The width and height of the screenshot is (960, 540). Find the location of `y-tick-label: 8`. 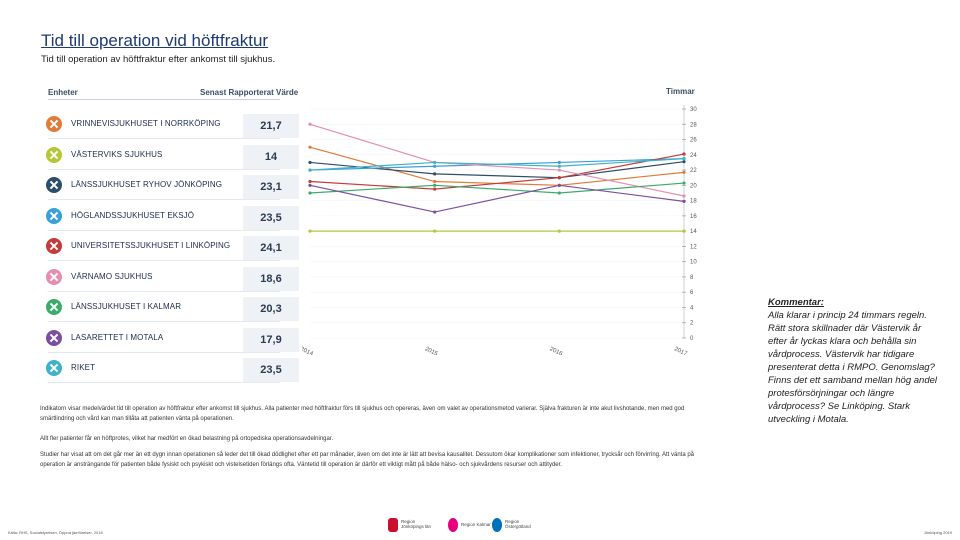

y-tick-label: 8 is located at coordinates (692, 278).